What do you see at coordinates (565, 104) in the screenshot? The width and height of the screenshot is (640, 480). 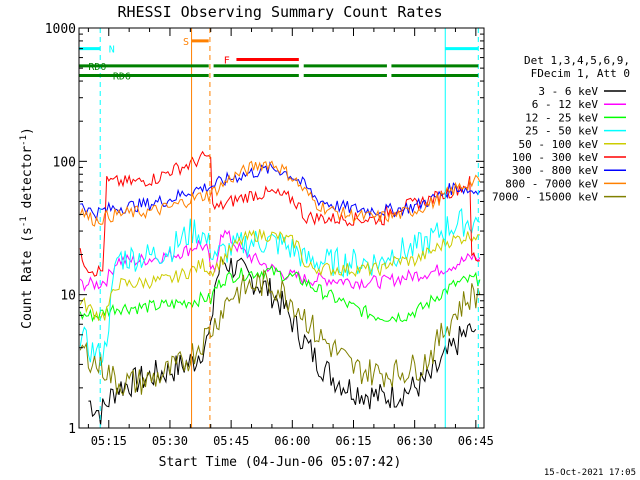 I see `legend-label-1: 6 - 12 keV` at bounding box center [565, 104].